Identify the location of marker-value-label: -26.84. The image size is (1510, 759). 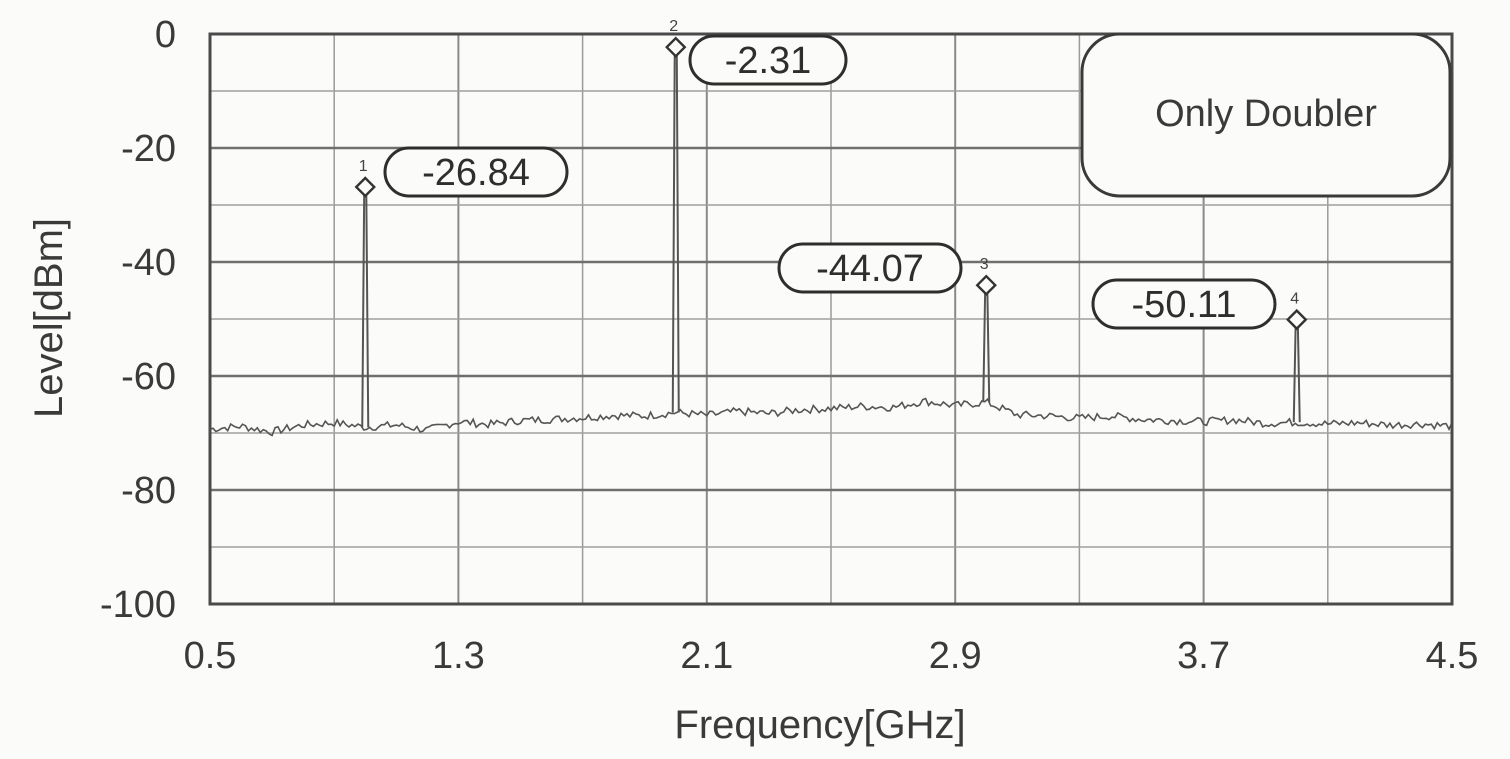
(476, 173).